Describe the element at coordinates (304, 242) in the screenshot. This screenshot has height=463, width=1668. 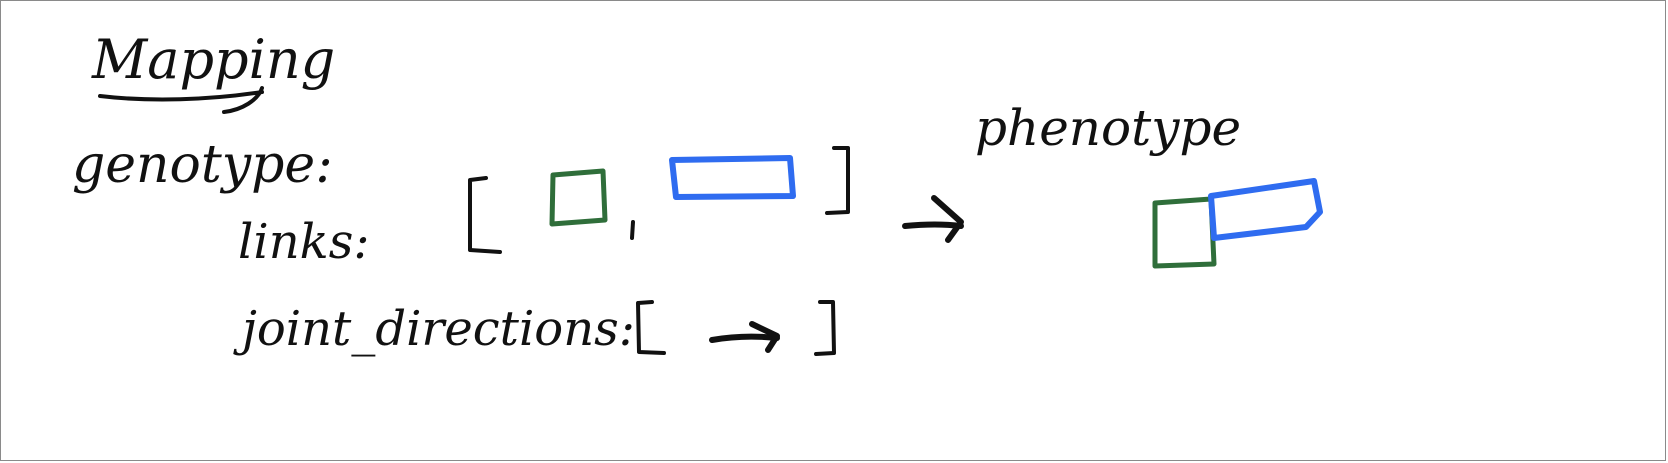
I see `links-label: links:` at that location.